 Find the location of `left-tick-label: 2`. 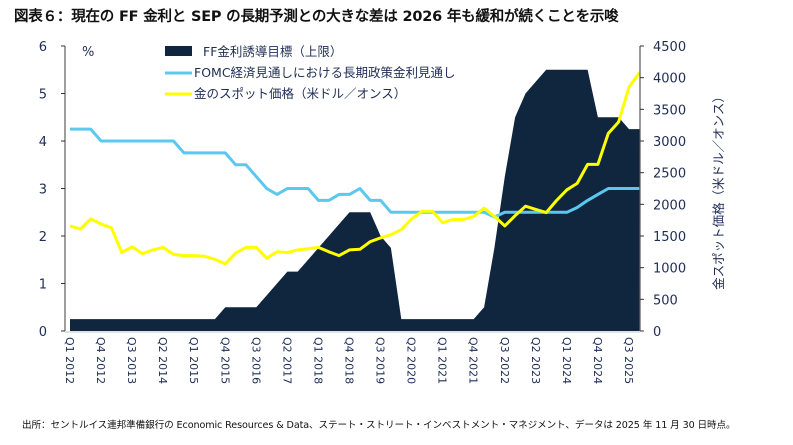

left-tick-label: 2 is located at coordinates (43, 237).